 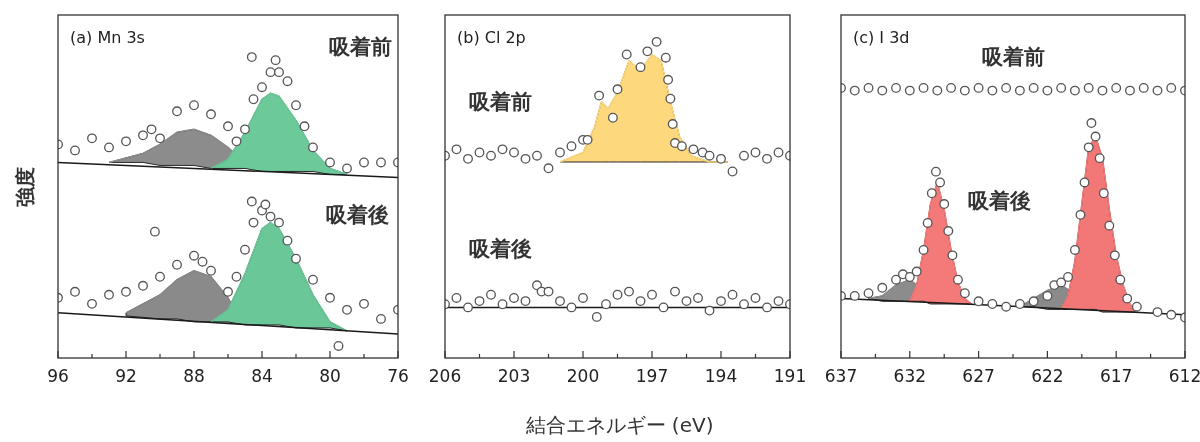 What do you see at coordinates (58, 376) in the screenshot?
I see `x-tick-label: 96` at bounding box center [58, 376].